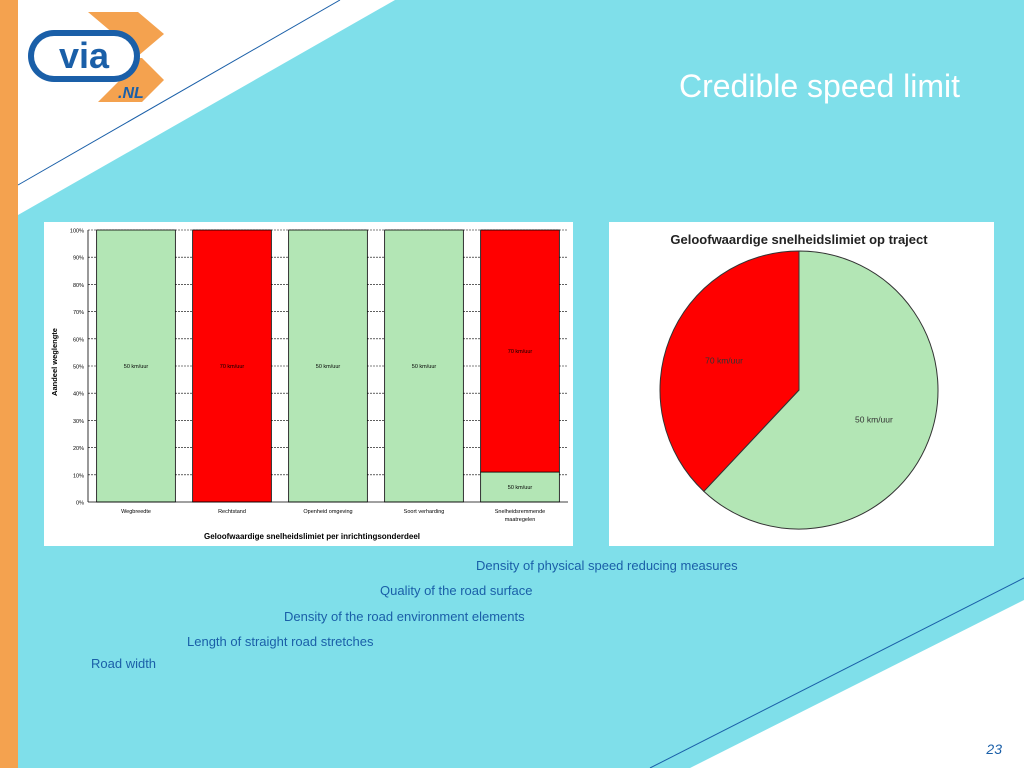 The height and width of the screenshot is (768, 1024). What do you see at coordinates (78, 449) in the screenshot?
I see `bar-y-tick-label: 20%` at bounding box center [78, 449].